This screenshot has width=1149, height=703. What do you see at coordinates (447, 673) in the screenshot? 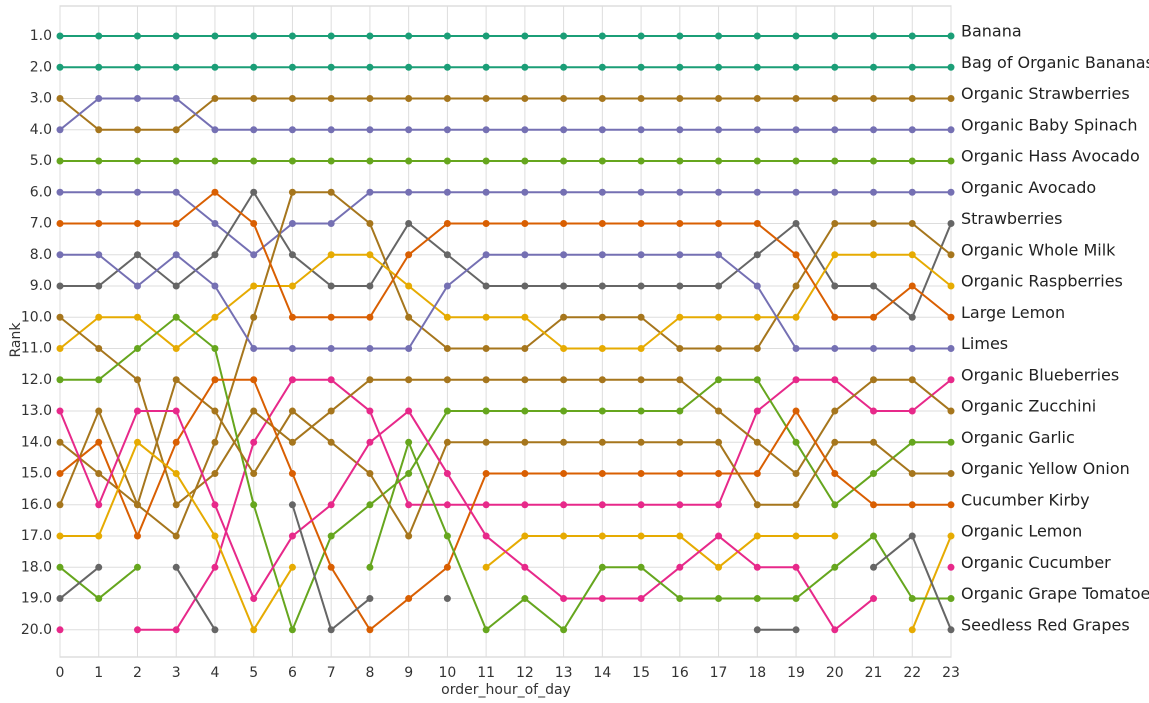
I see `x-tick-label: 10` at bounding box center [447, 673].